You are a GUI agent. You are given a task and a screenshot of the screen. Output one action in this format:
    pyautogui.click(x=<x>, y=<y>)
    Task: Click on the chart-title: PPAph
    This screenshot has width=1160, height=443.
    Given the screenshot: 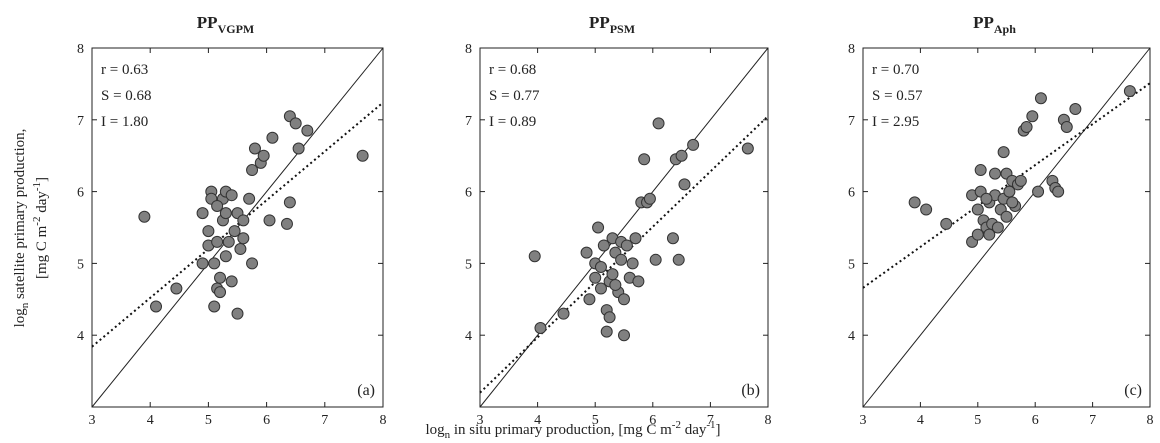 What is the action you would take?
    pyautogui.click(x=994, y=24)
    